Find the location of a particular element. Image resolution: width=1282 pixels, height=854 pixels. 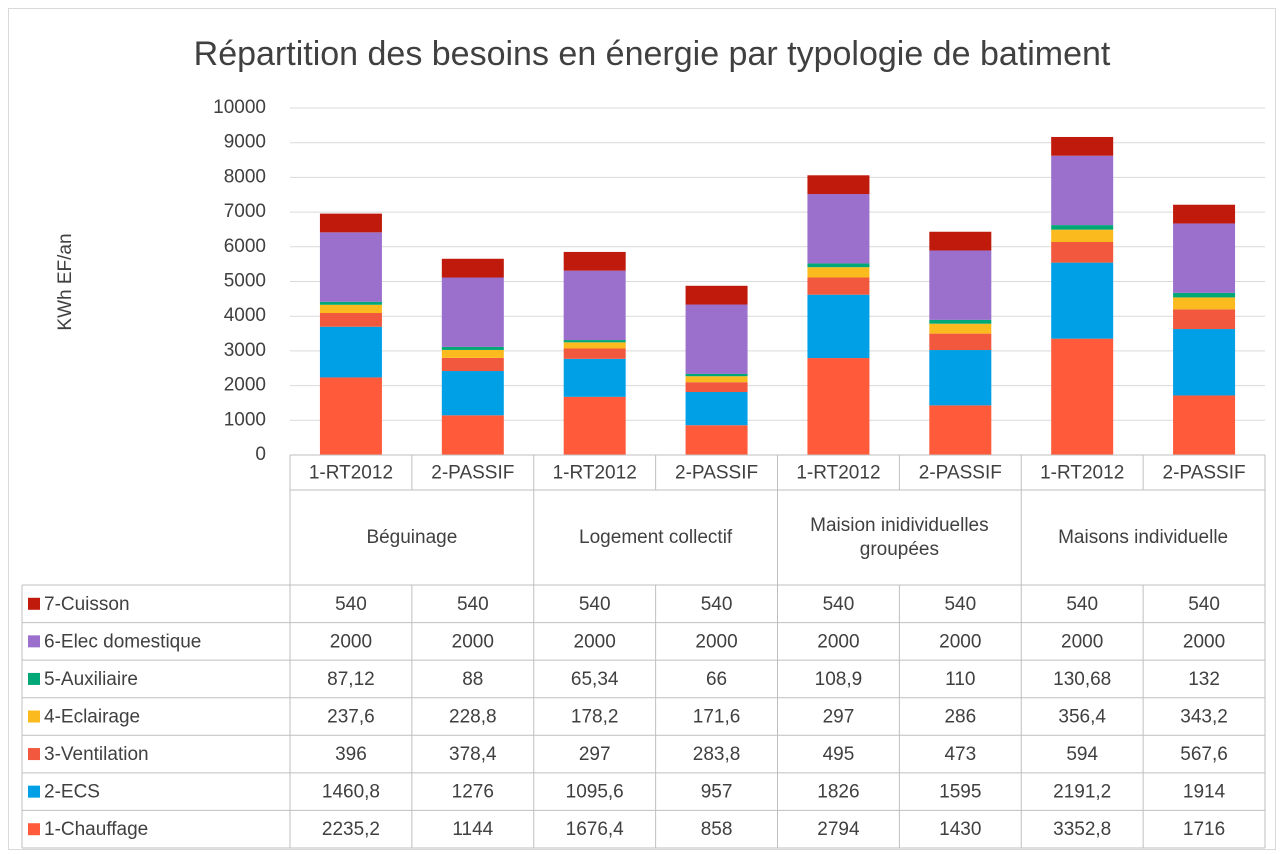

legend-label: 3-Ventilation is located at coordinates (96, 754).